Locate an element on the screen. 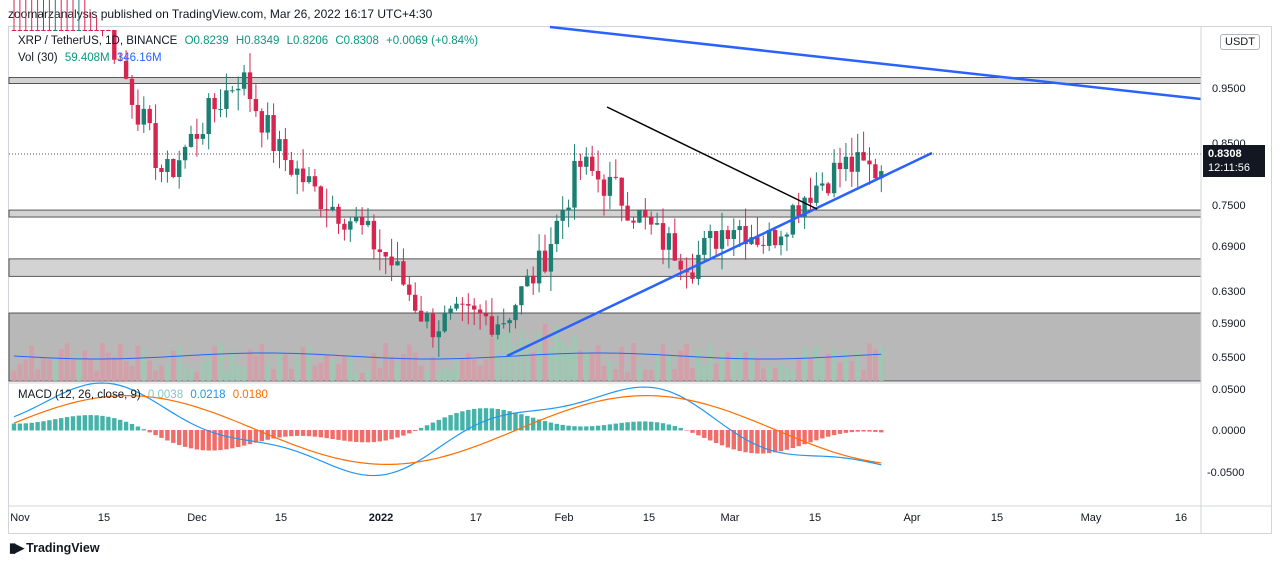 The height and width of the screenshot is (566, 1280). time-tick-label: Dec is located at coordinates (197, 518).